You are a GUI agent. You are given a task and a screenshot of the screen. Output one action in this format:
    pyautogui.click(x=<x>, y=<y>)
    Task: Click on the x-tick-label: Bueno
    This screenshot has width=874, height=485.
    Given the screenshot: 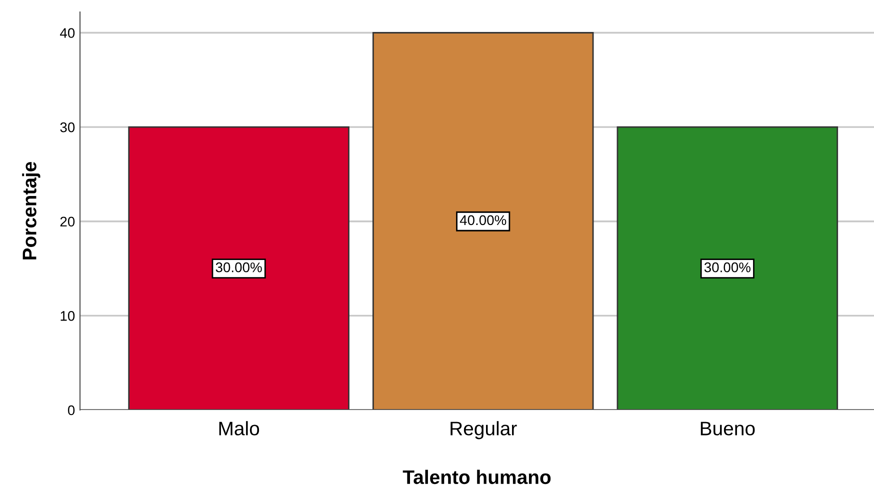 What is the action you would take?
    pyautogui.click(x=727, y=429)
    